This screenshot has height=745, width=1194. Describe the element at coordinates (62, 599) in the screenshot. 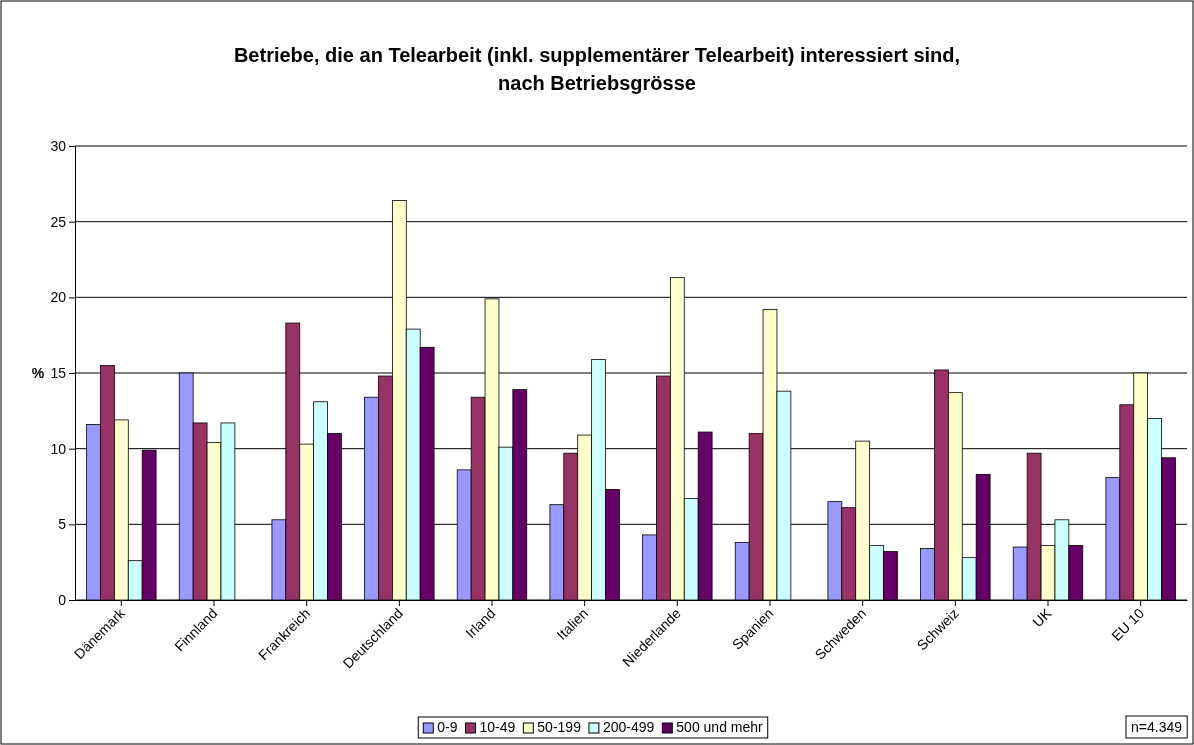

I see `y-tick-label: 0` at that location.